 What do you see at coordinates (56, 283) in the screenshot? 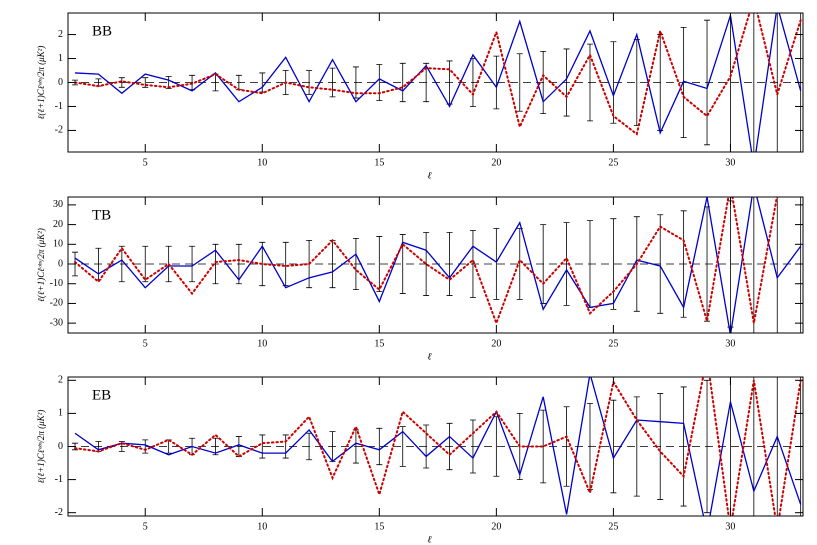
I see `y-tick-label: -10` at bounding box center [56, 283].